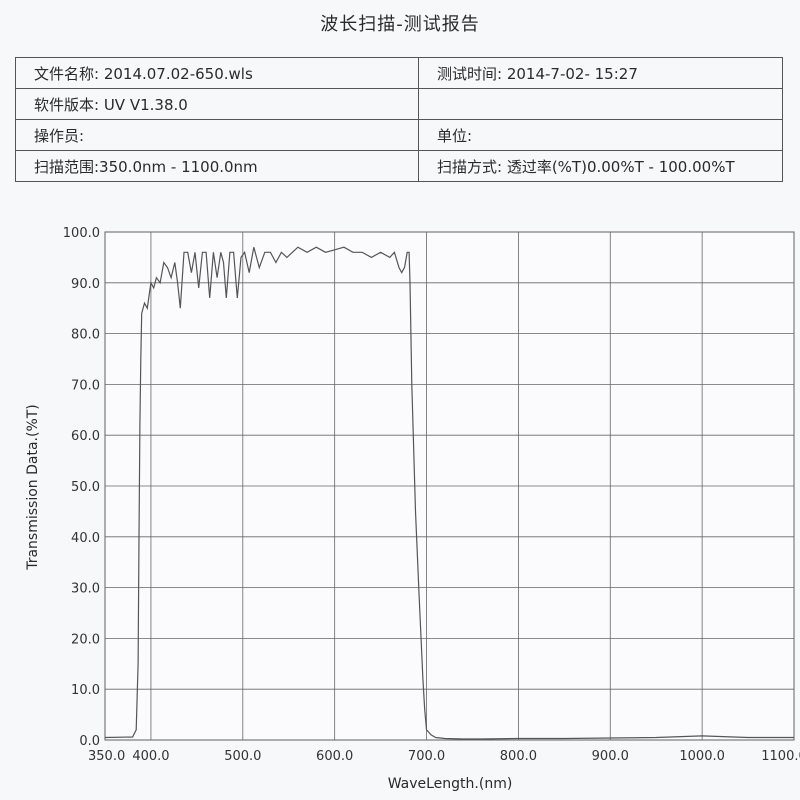 The image size is (800, 800). Describe the element at coordinates (85, 589) in the screenshot. I see `y-tick-label: 30.0` at that location.